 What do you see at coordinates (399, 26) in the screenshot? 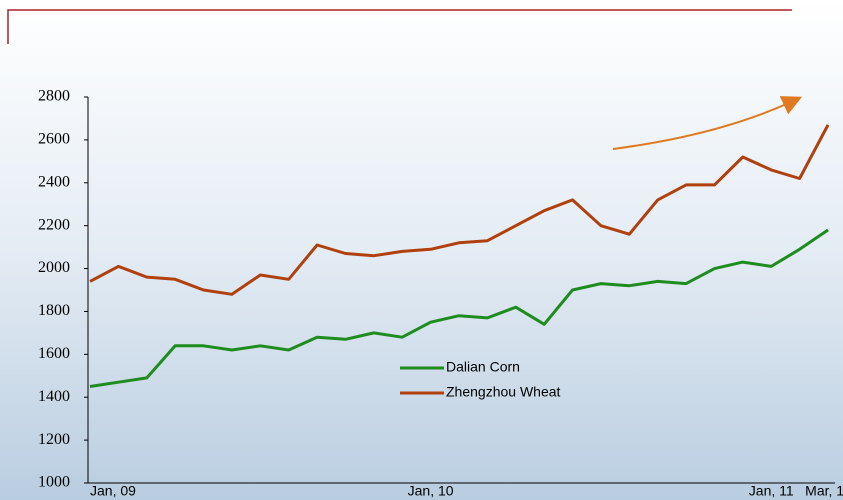
I see `header-frame` at bounding box center [399, 26].